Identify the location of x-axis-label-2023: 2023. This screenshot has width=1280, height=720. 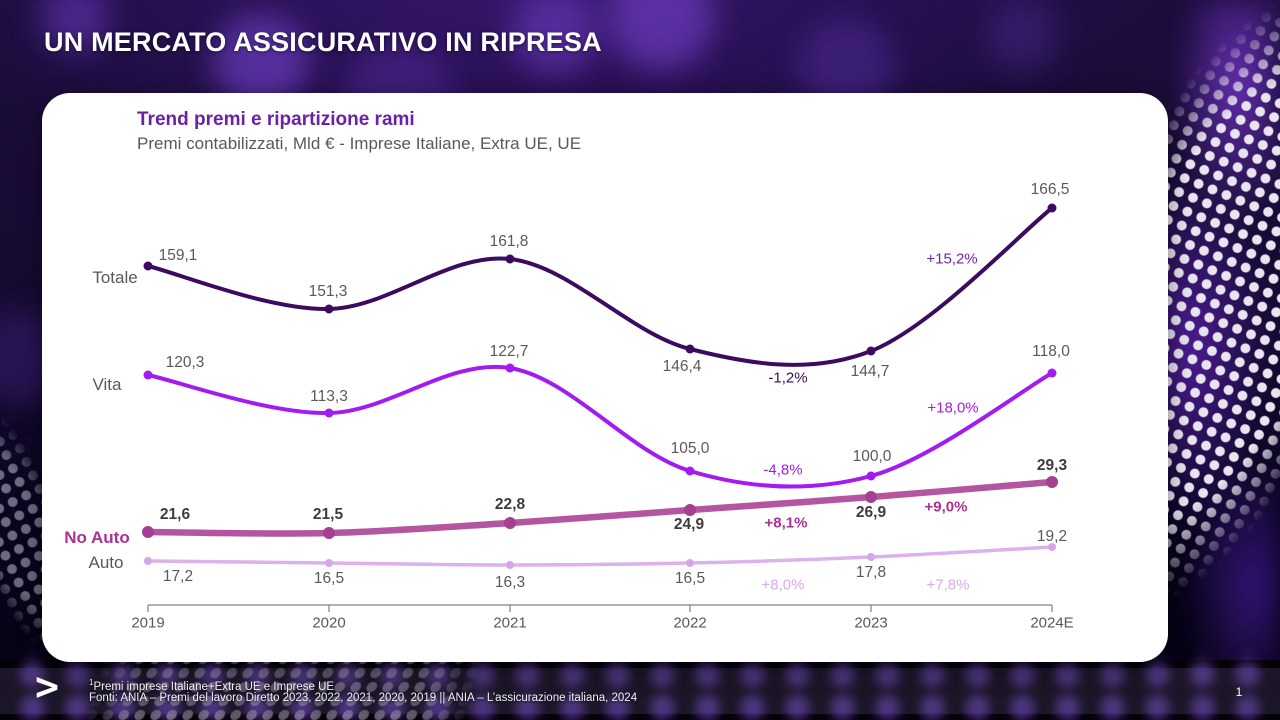
(871, 623).